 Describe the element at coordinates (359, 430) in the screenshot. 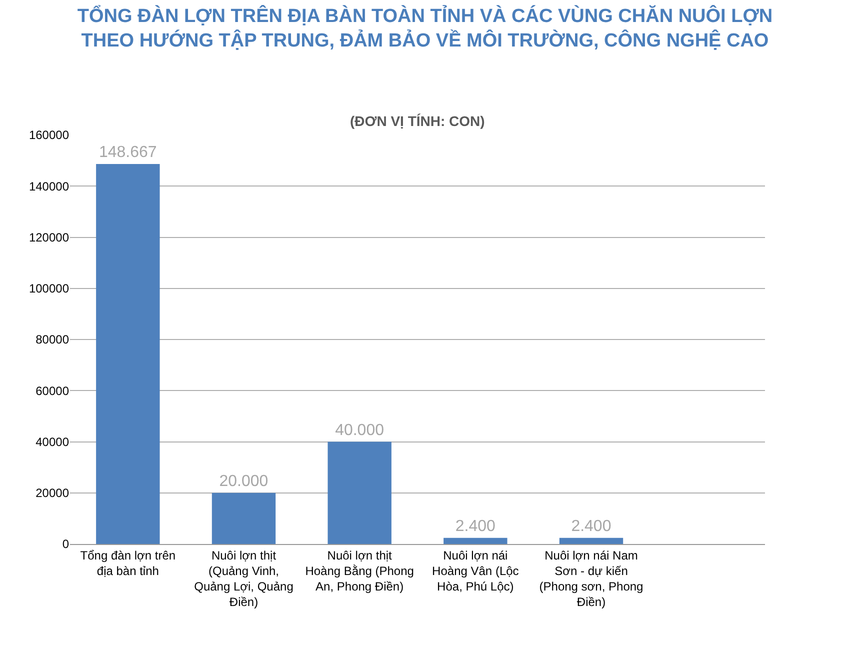

I see `data-label: 40.000` at that location.